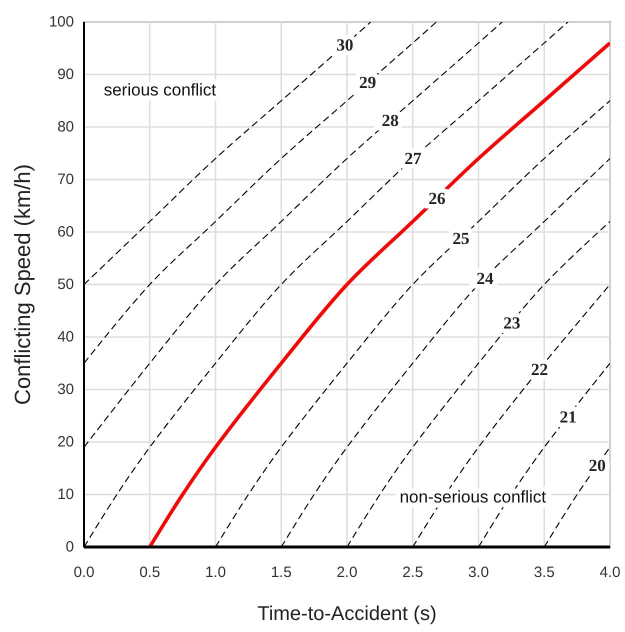 The width and height of the screenshot is (625, 632). Describe the element at coordinates (281, 572) in the screenshot. I see `x-tick-label: 1.5` at that location.